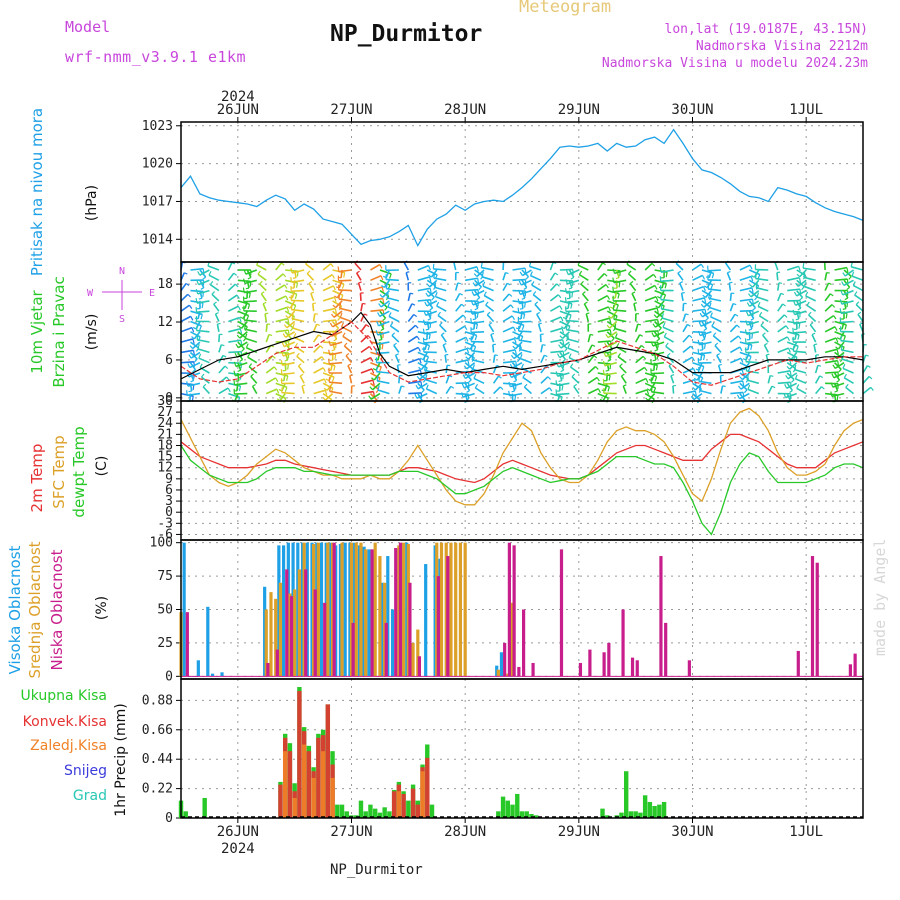 The height and width of the screenshot is (900, 900). What do you see at coordinates (165, 534) in the screenshot?
I see `y-tick-label: -6` at bounding box center [165, 534].